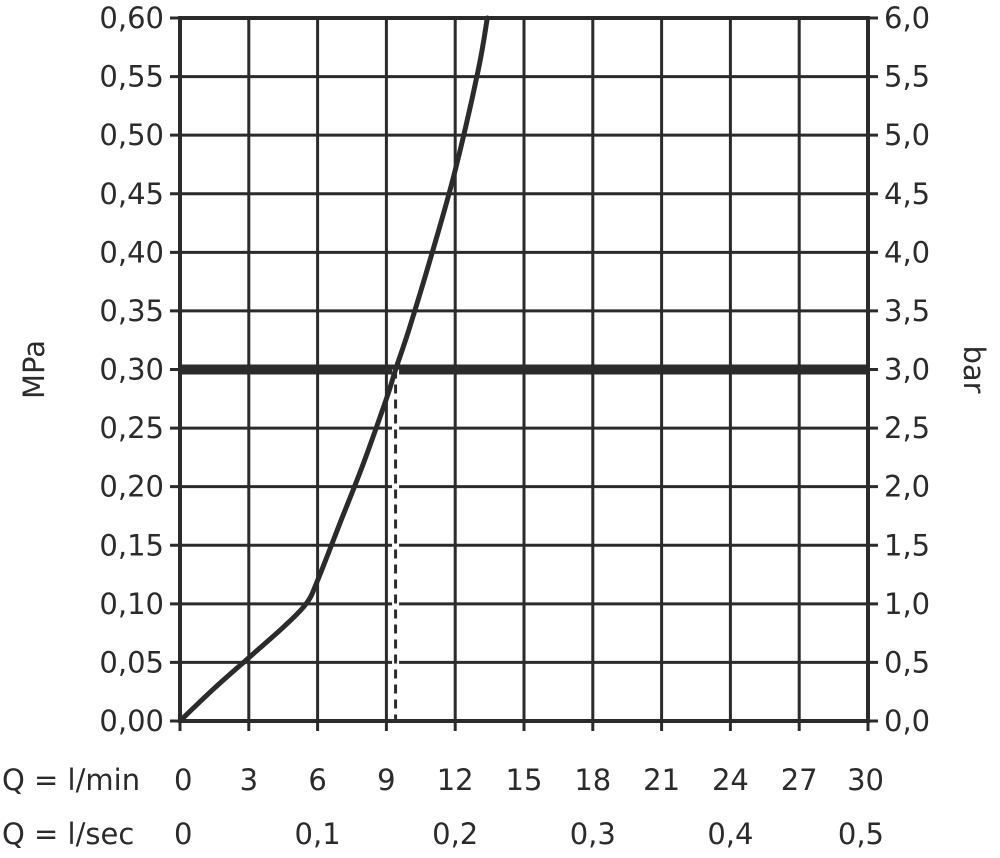 This screenshot has height=858, width=1000. What do you see at coordinates (907, 545) in the screenshot?
I see `y-right-tick-label: 1,5` at bounding box center [907, 545].